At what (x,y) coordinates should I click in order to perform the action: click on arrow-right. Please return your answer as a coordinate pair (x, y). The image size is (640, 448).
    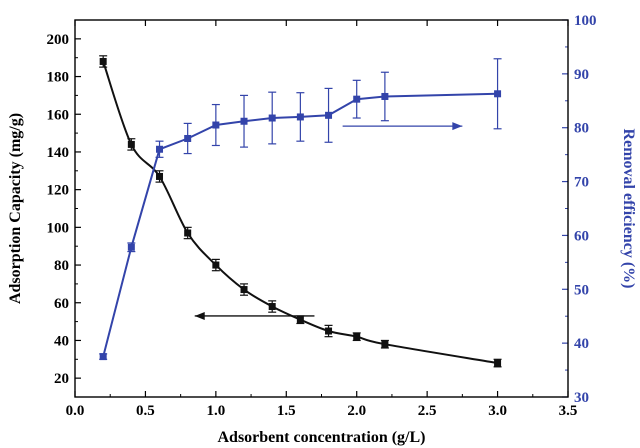
    Looking at the image, I should click on (402, 126).